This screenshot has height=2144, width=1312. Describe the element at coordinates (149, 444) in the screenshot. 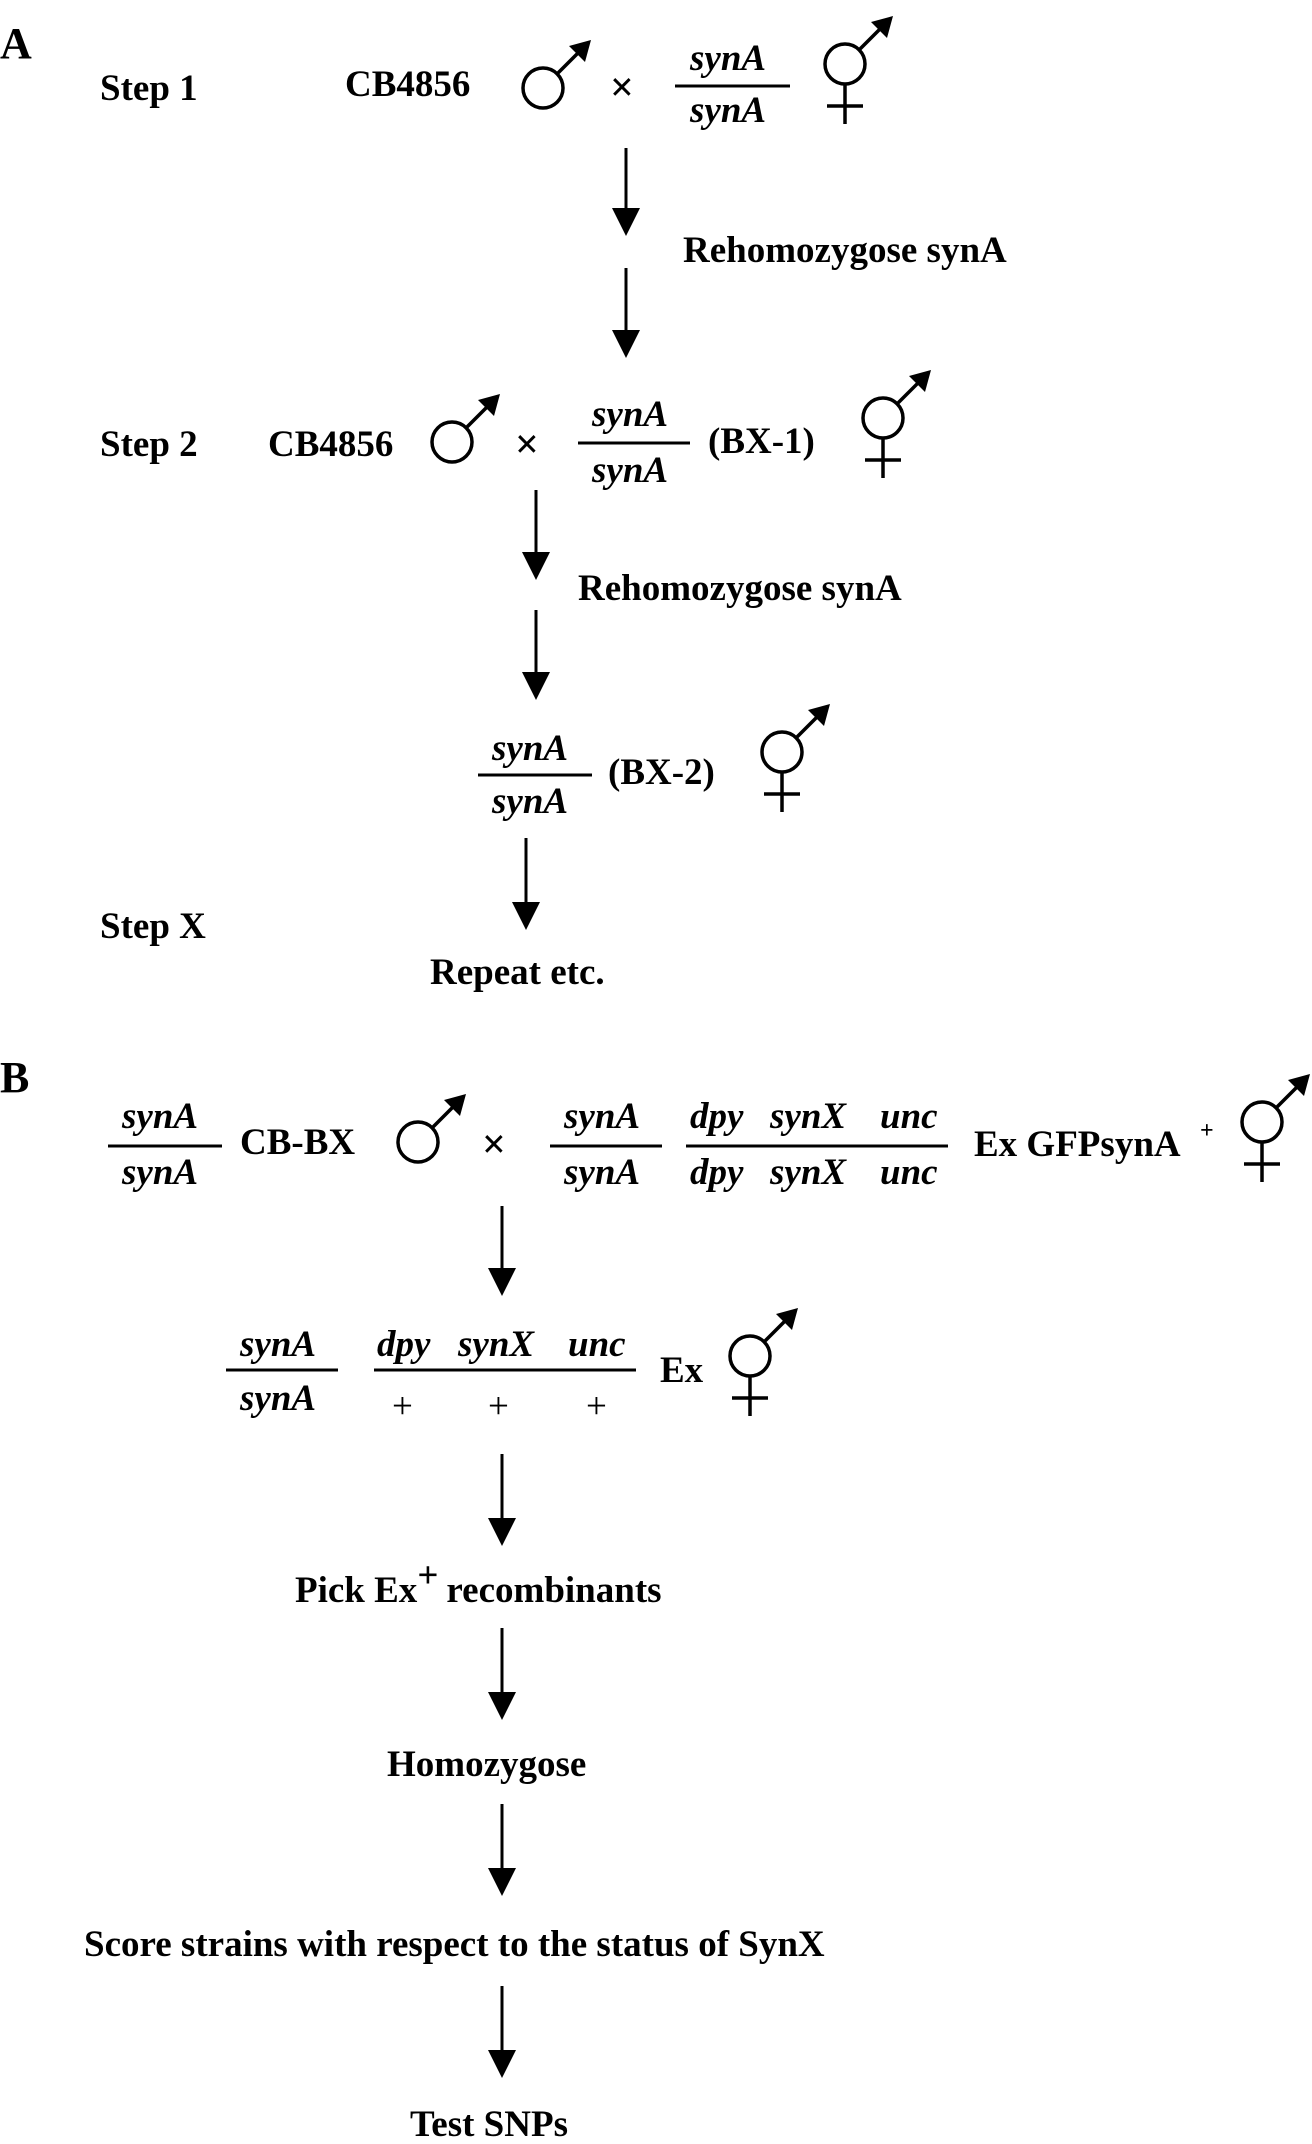

I see `step-2-label: Step 2` at that location.